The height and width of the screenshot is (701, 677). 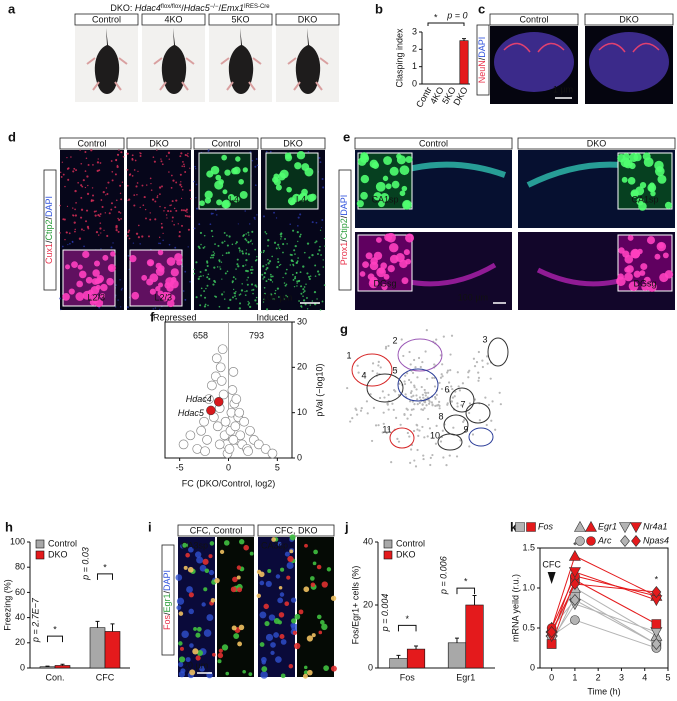 I want to click on stain-box, so click(x=345, y=230).